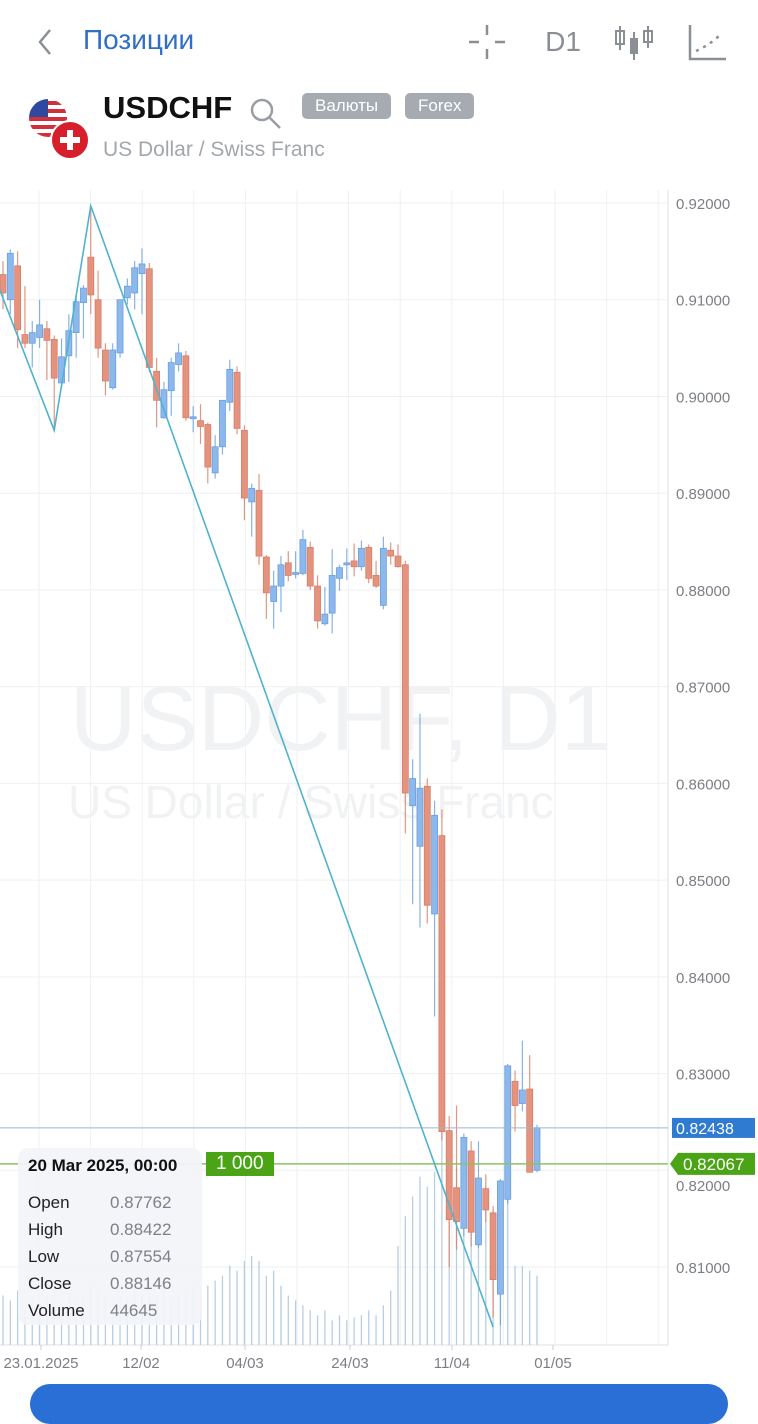 This screenshot has width=758, height=1424. I want to click on price-tick-label: 0.83000, so click(703, 1075).